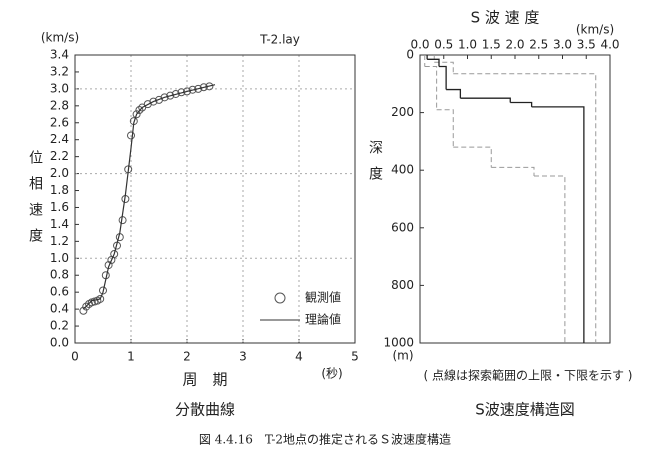 The width and height of the screenshot is (651, 465). I want to click on caption: 分散曲線, so click(205, 410).